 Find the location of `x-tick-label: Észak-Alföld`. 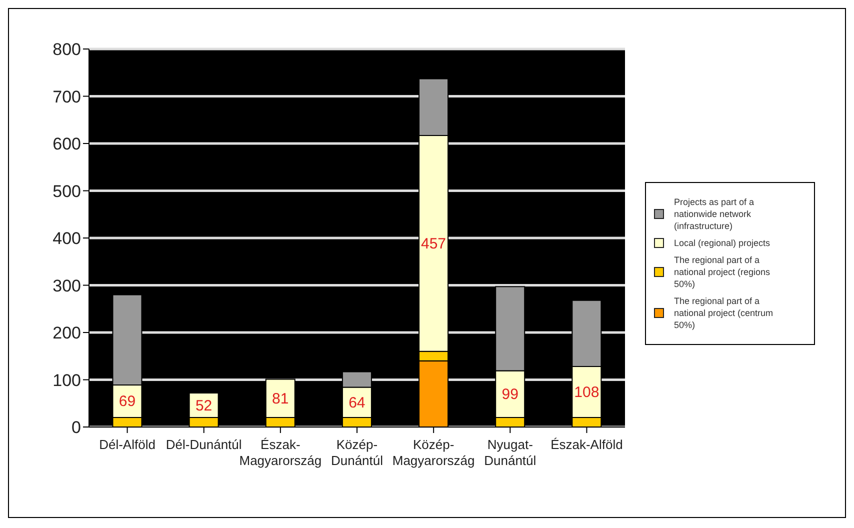

x-tick-label: Észak-Alföld is located at coordinates (586, 444).